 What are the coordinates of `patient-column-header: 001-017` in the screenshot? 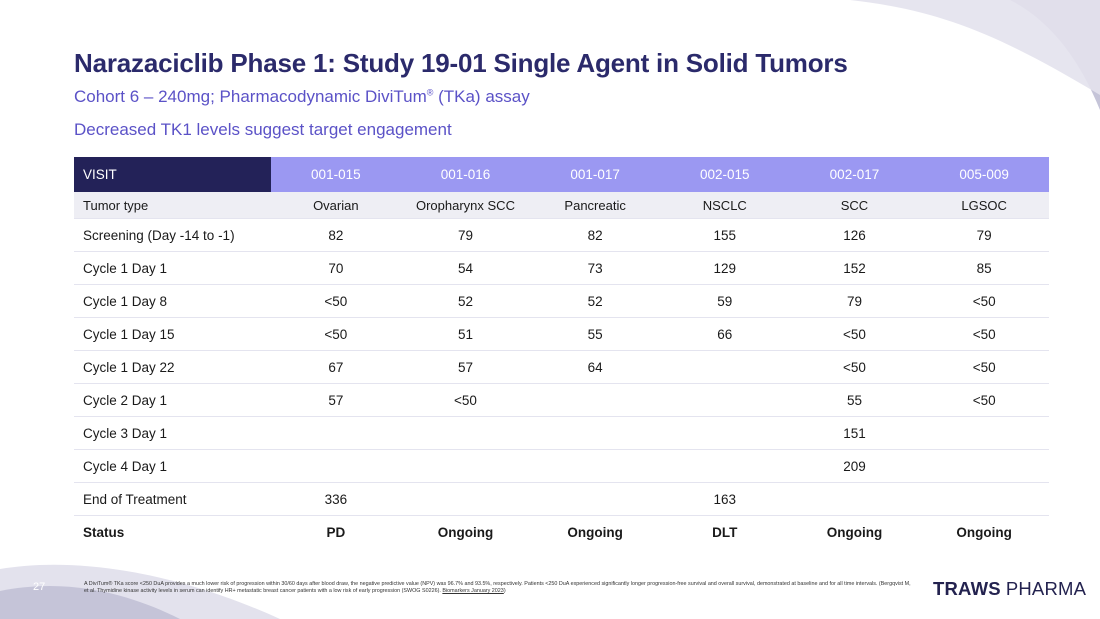 It's located at (595, 174).